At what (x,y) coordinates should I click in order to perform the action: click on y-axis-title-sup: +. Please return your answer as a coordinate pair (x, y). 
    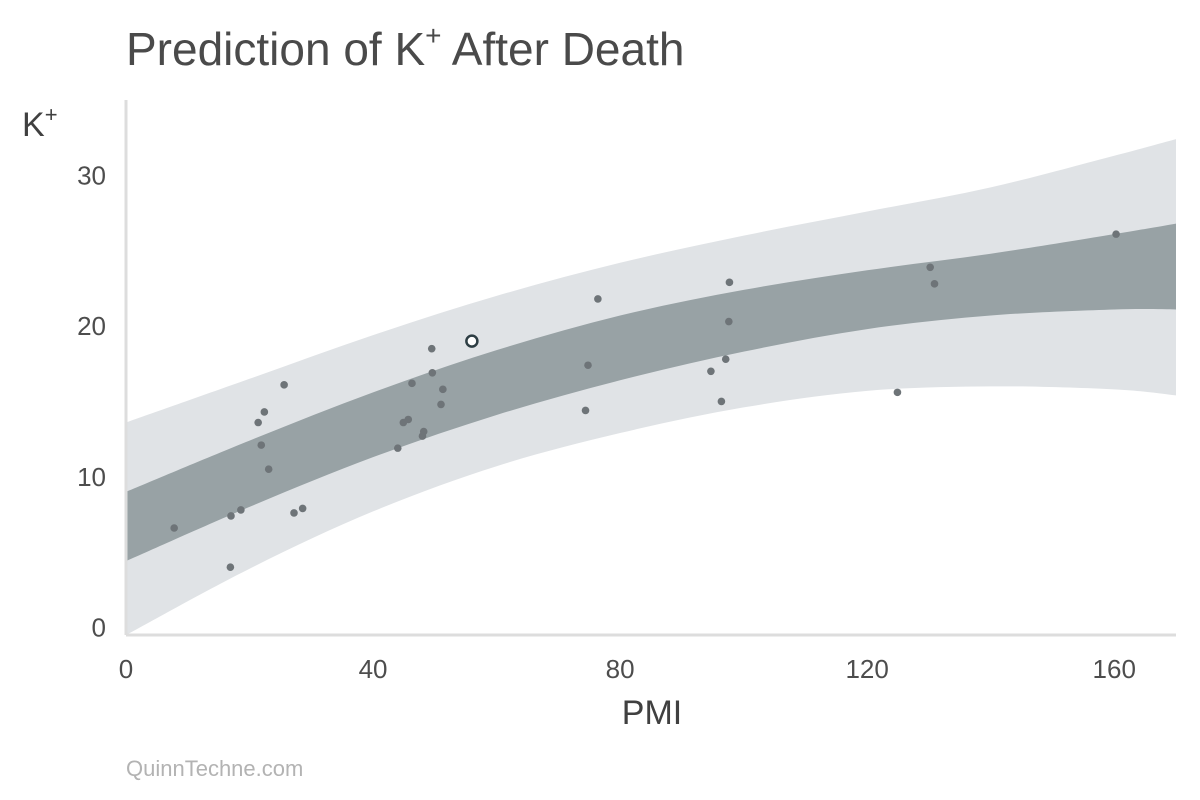
    Looking at the image, I should click on (51, 114).